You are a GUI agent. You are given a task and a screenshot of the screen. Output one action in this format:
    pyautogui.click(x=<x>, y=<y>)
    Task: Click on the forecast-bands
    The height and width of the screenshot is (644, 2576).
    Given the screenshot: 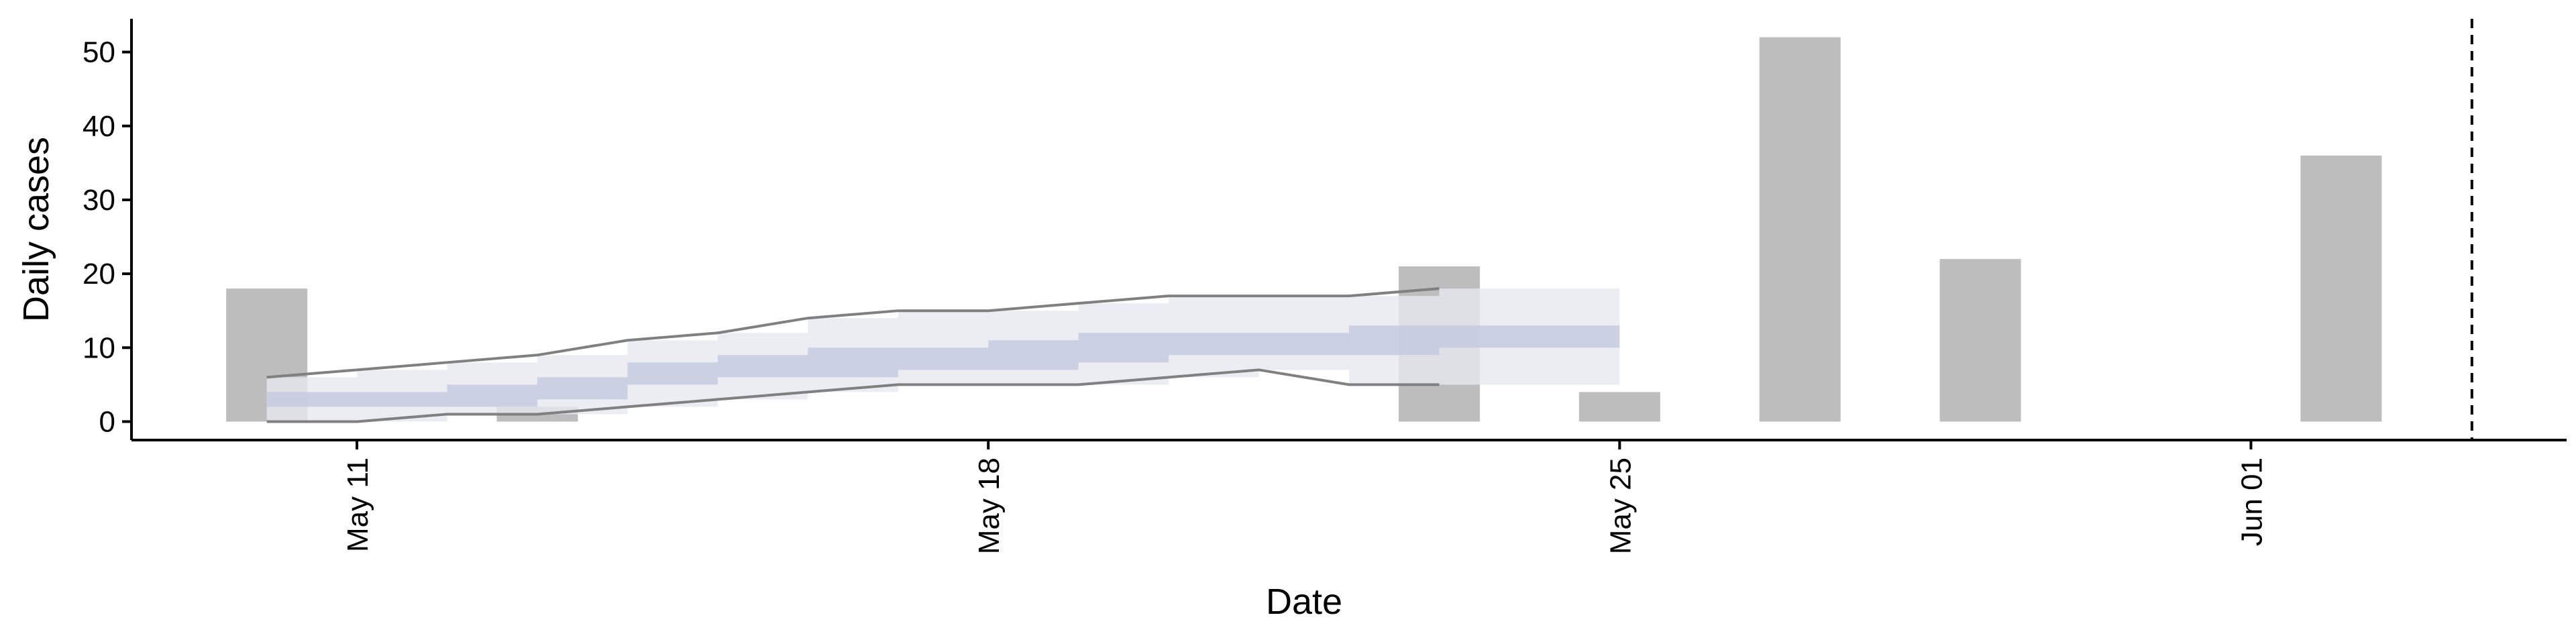 What is the action you would take?
    pyautogui.click(x=943, y=355)
    